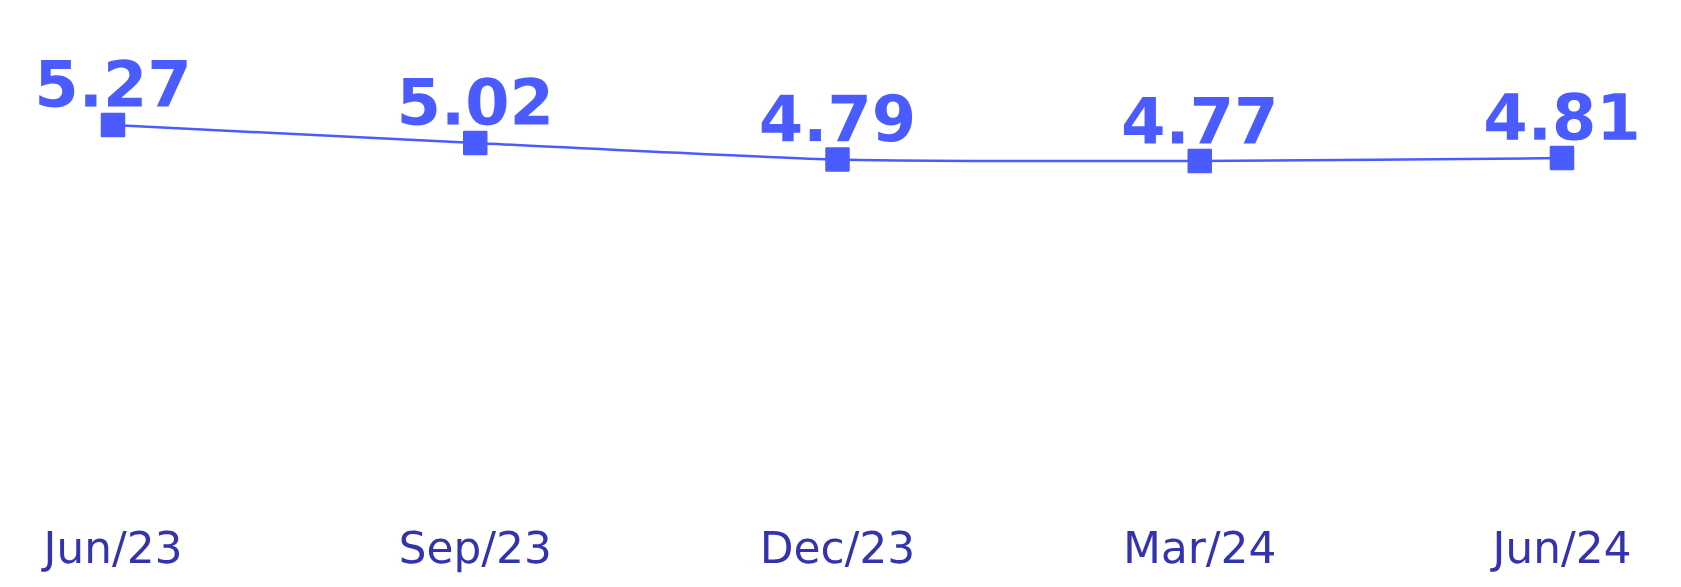 This screenshot has width=1681, height=587. I want to click on data-label: 5.27, so click(113, 83).